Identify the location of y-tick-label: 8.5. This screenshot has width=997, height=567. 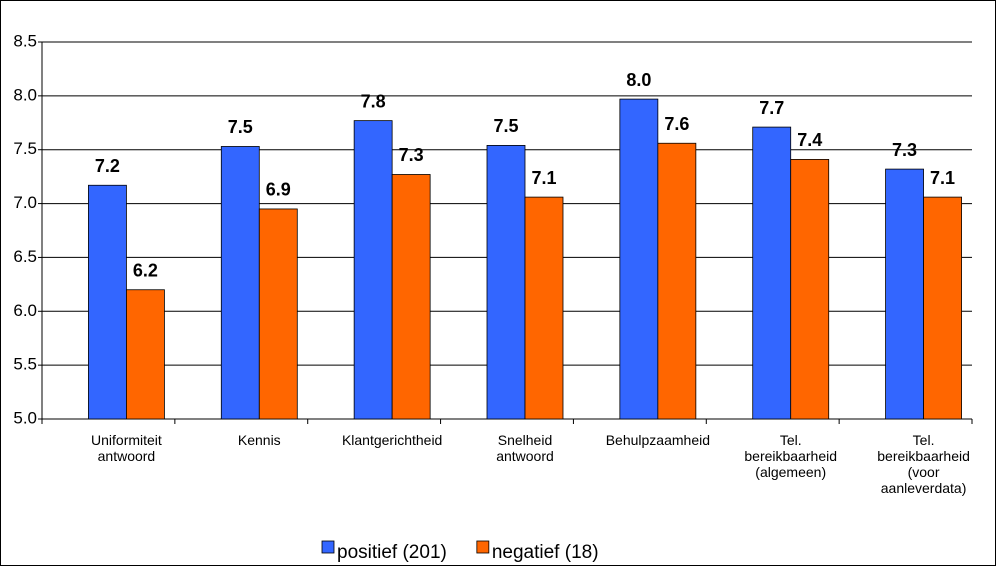
(25, 40).